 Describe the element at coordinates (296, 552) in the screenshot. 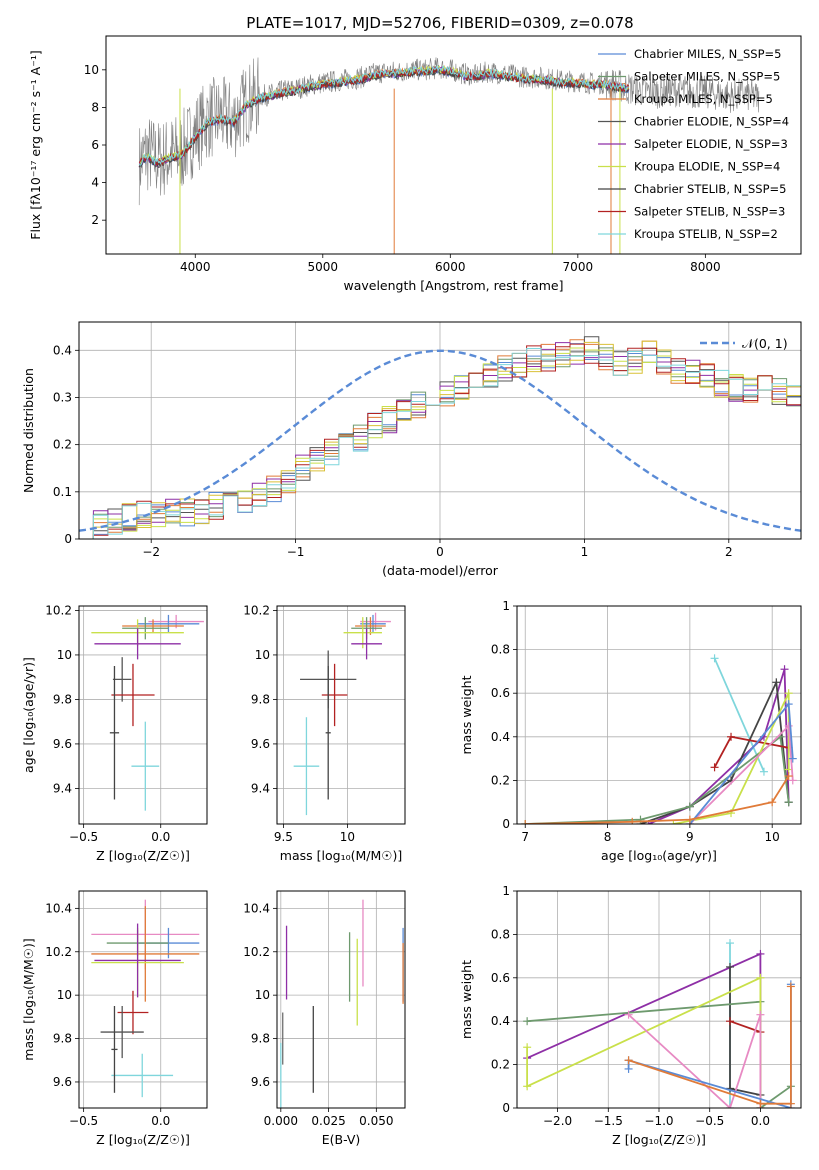

I see `x-tick-label: −1` at that location.